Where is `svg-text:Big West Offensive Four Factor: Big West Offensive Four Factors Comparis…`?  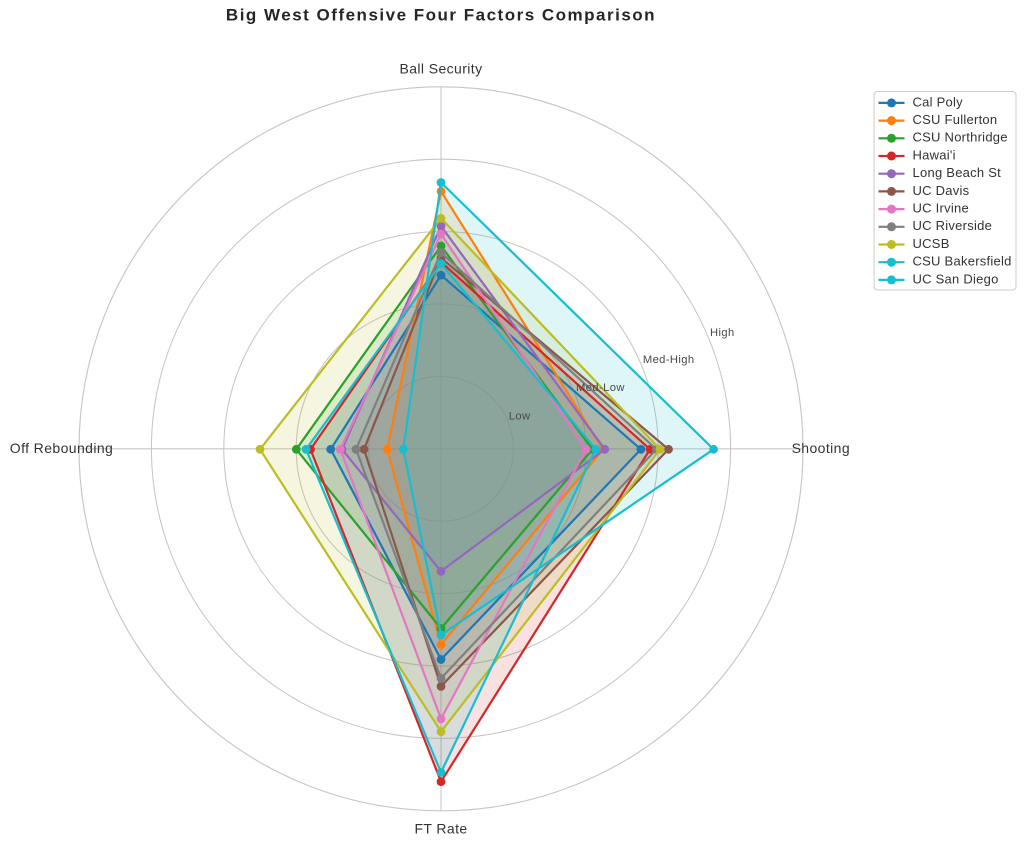
svg-text:Big West Offensive Four Factor: Big West Offensive Four Factors Comparis… is located at coordinates (441, 15).